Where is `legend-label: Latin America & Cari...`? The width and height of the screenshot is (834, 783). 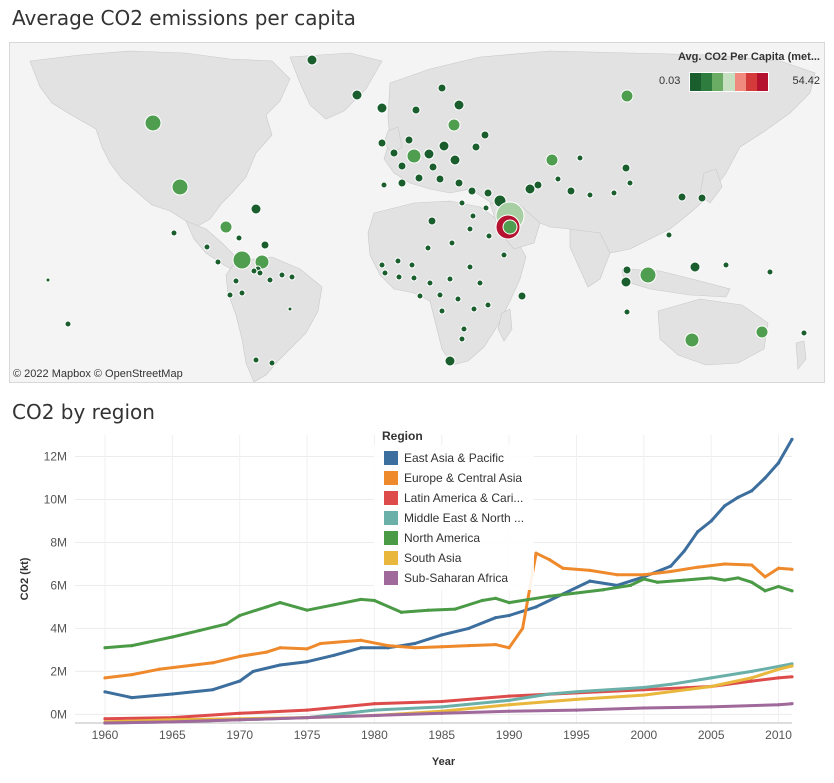 legend-label: Latin America & Cari... is located at coordinates (463, 498).